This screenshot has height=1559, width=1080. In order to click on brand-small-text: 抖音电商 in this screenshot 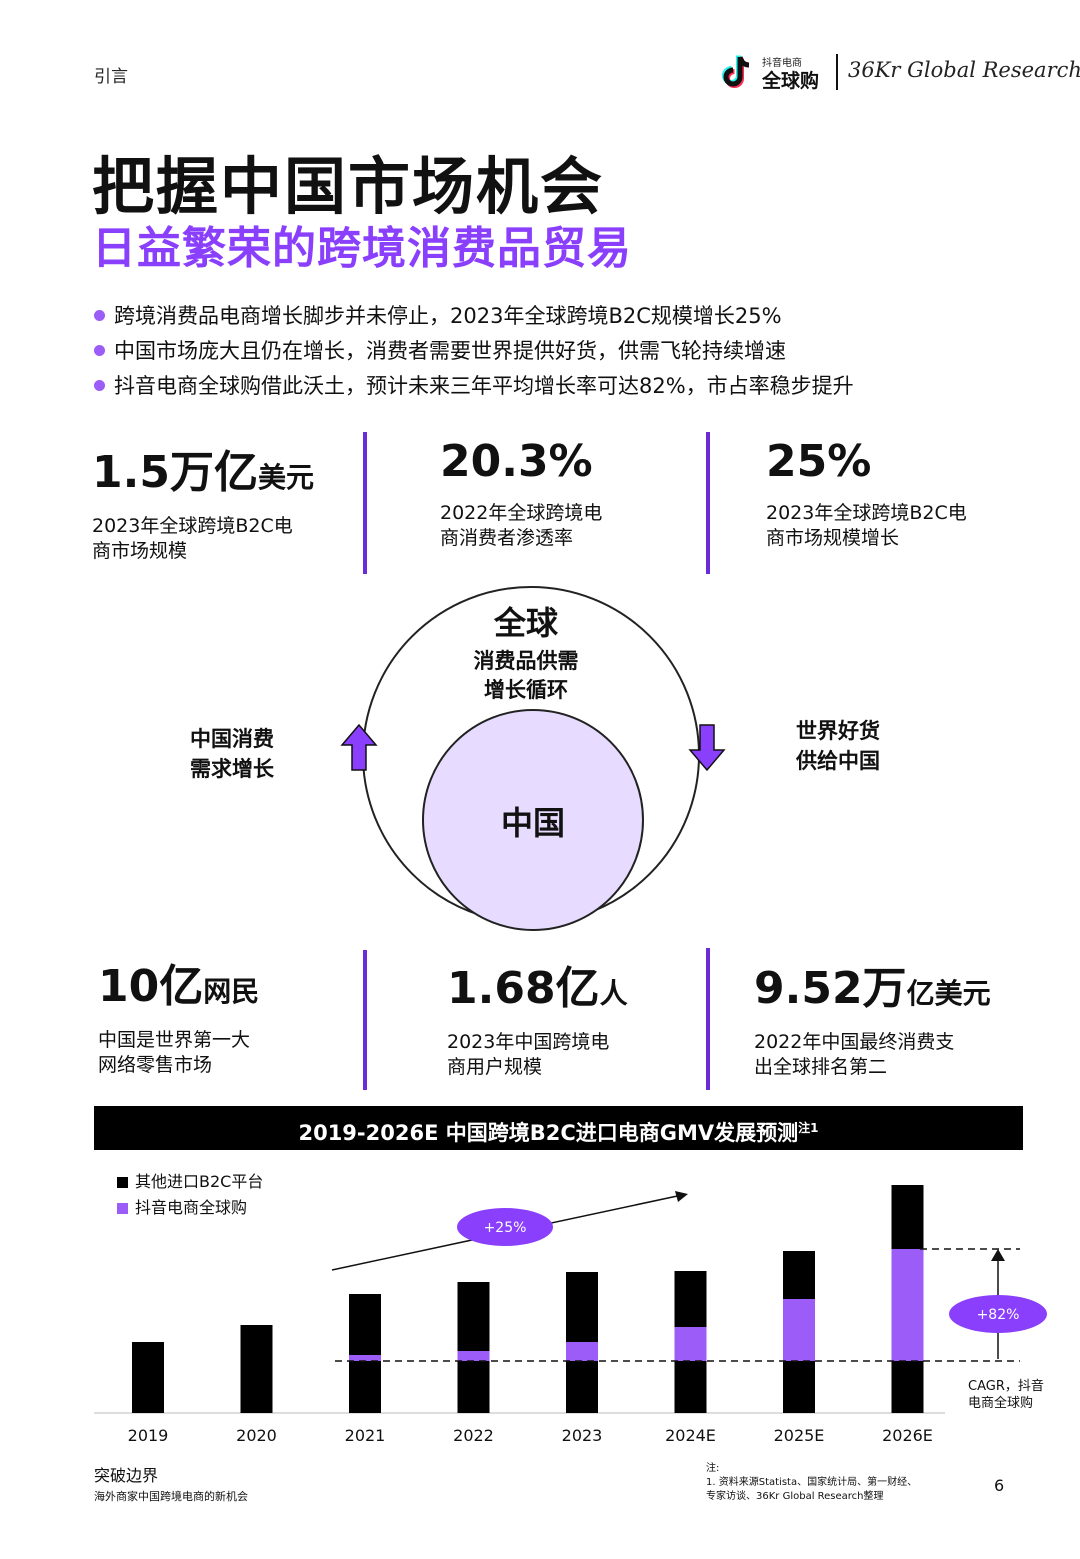, I will do `click(782, 63)`.